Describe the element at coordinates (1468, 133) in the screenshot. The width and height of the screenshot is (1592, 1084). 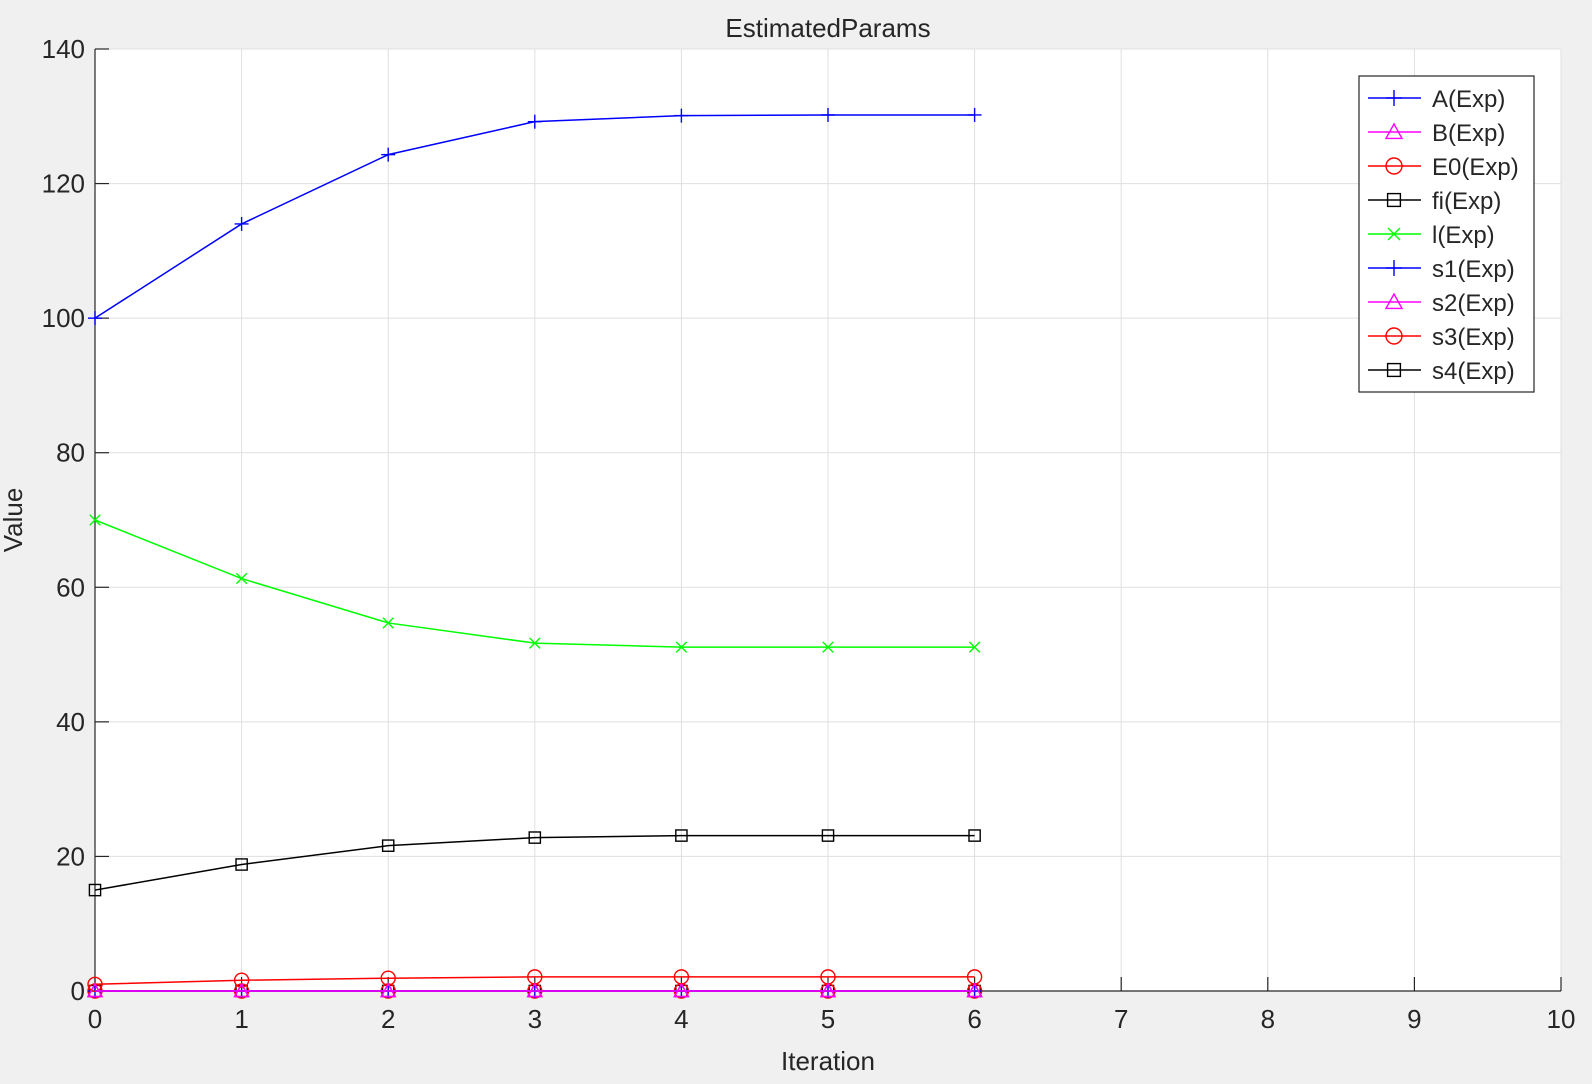
I see `legend-label: B(Exp)` at that location.